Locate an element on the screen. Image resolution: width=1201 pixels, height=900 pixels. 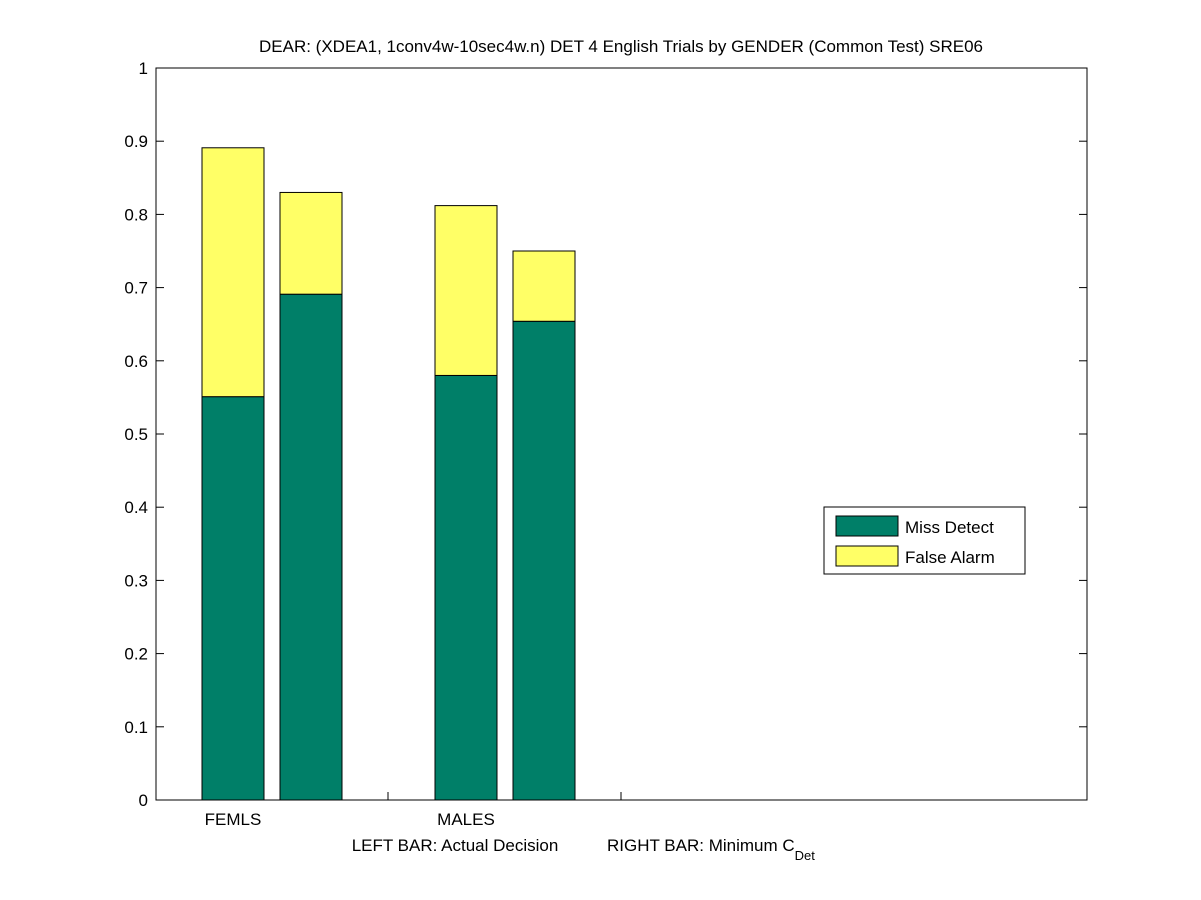
y-tick-label: 0.4 is located at coordinates (136, 507).